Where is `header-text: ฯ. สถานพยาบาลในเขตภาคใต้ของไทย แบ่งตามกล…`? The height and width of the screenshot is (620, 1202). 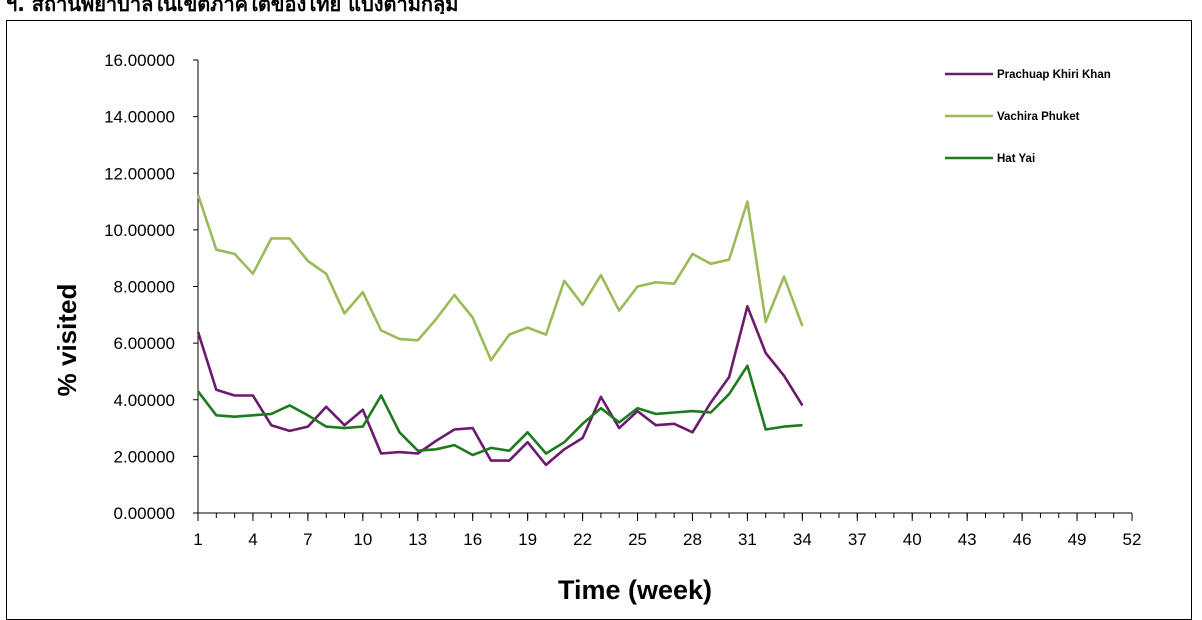
header-text: ฯ. สถานพยาบาลในเขตภาคใต้ของไทย แบ่งตามกล… is located at coordinates (232, 7).